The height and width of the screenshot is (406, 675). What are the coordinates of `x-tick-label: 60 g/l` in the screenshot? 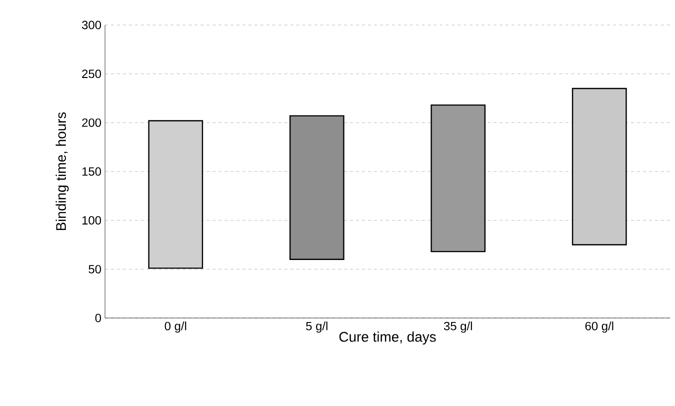 It's located at (599, 327).